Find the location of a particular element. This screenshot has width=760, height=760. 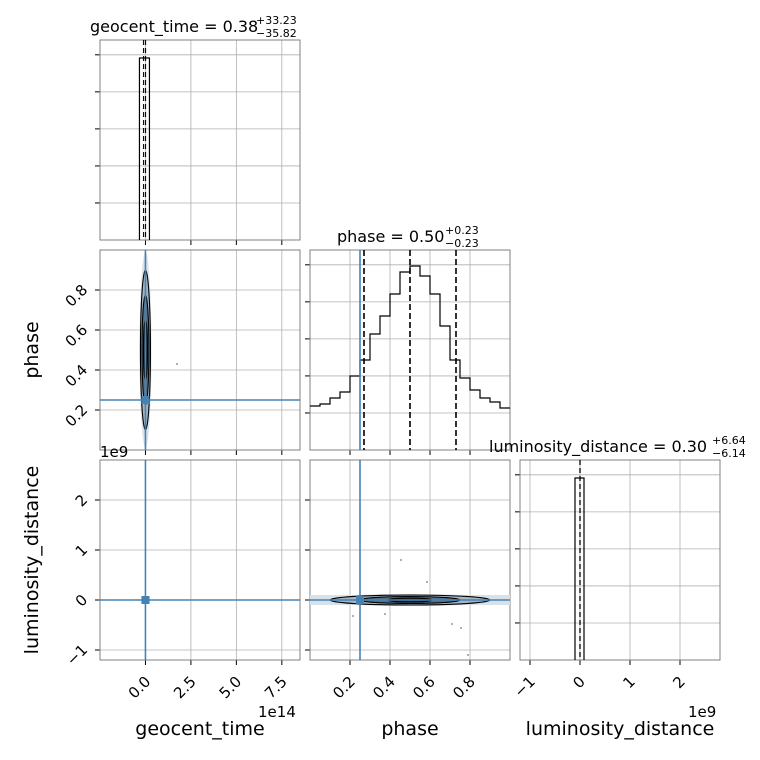

ylabel-luminosity-distance: luminosity_distance is located at coordinates (32, 560).